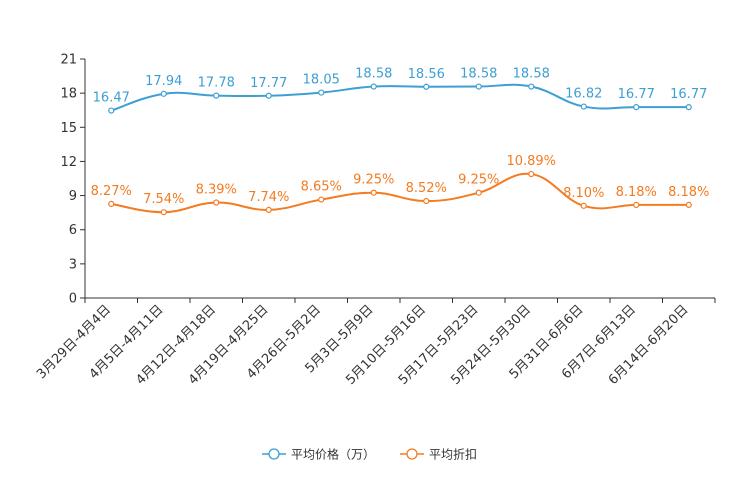  What do you see at coordinates (216, 190) in the screenshot?
I see `discount-series-data-label: 8.39%` at bounding box center [216, 190].